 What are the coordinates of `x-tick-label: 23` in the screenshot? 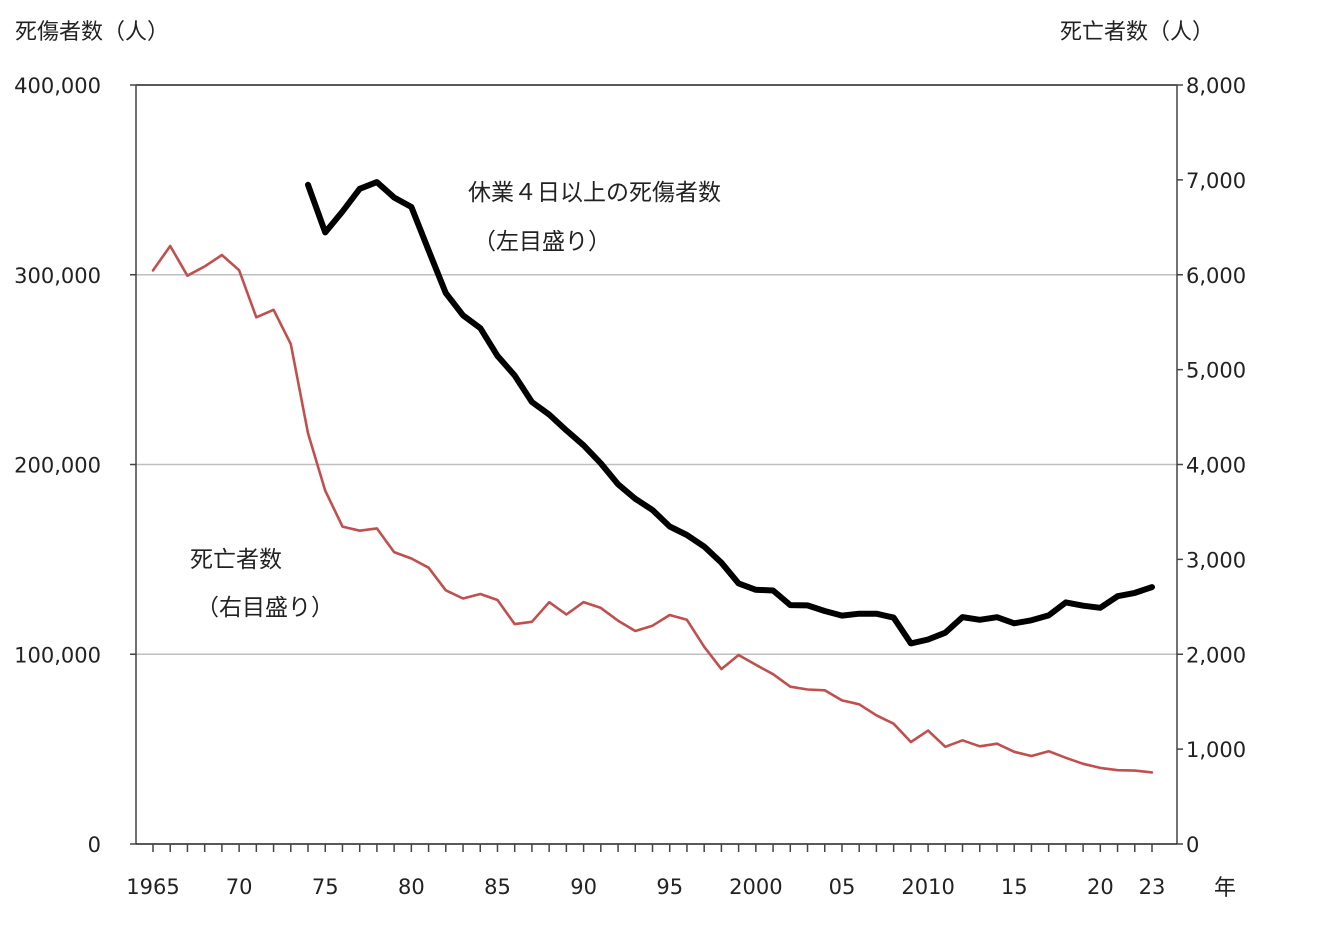 It's located at (1152, 887).